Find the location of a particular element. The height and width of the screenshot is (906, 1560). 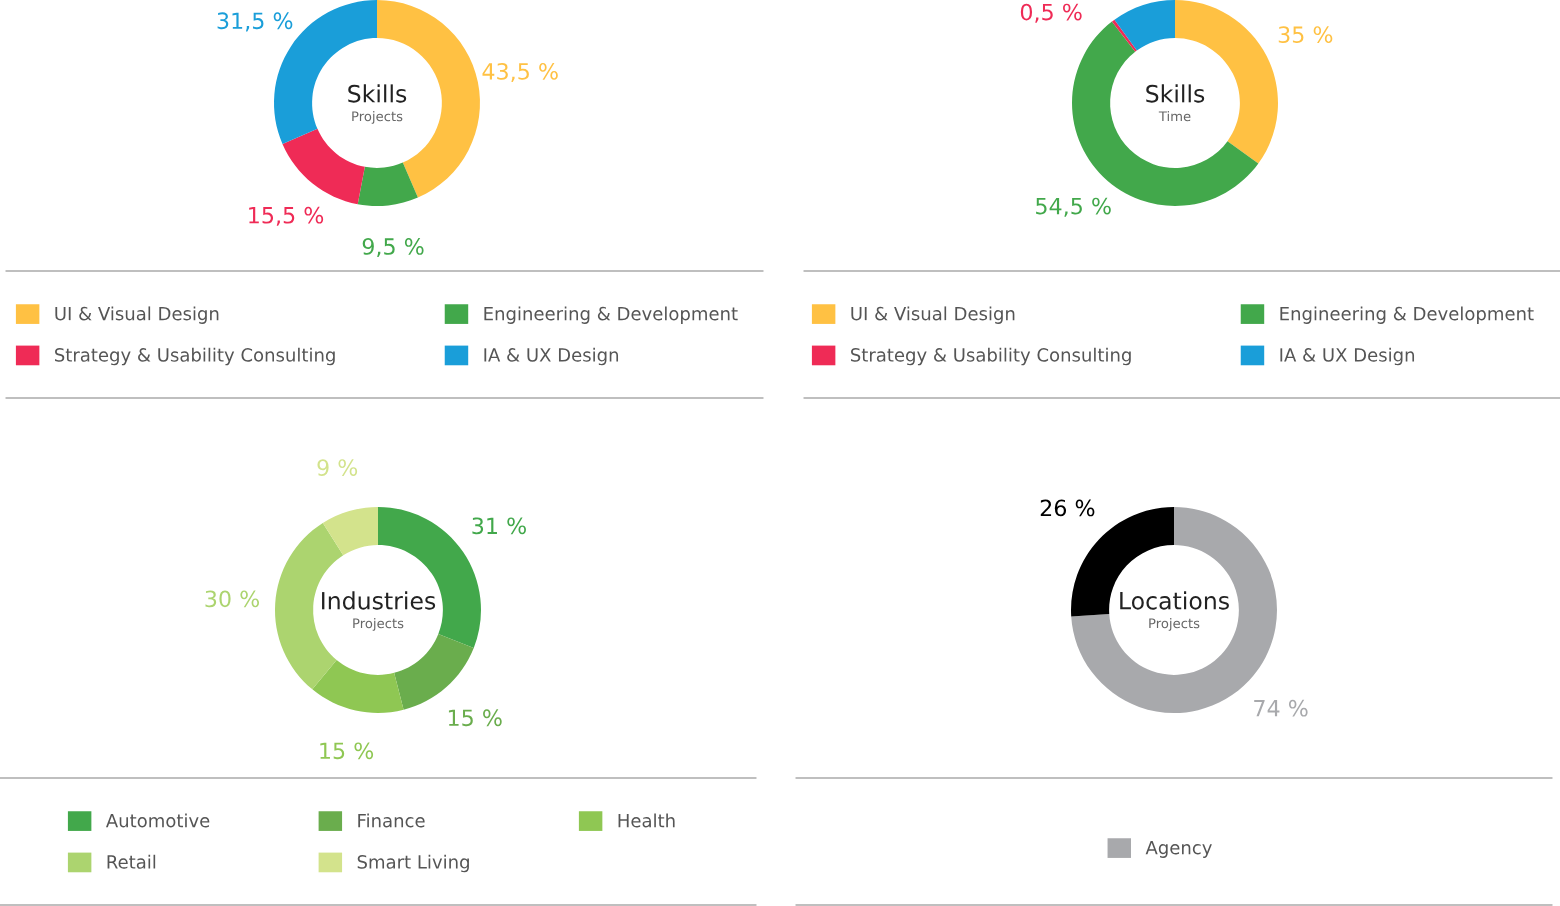

legend-label: Smart Living is located at coordinates (413, 863).